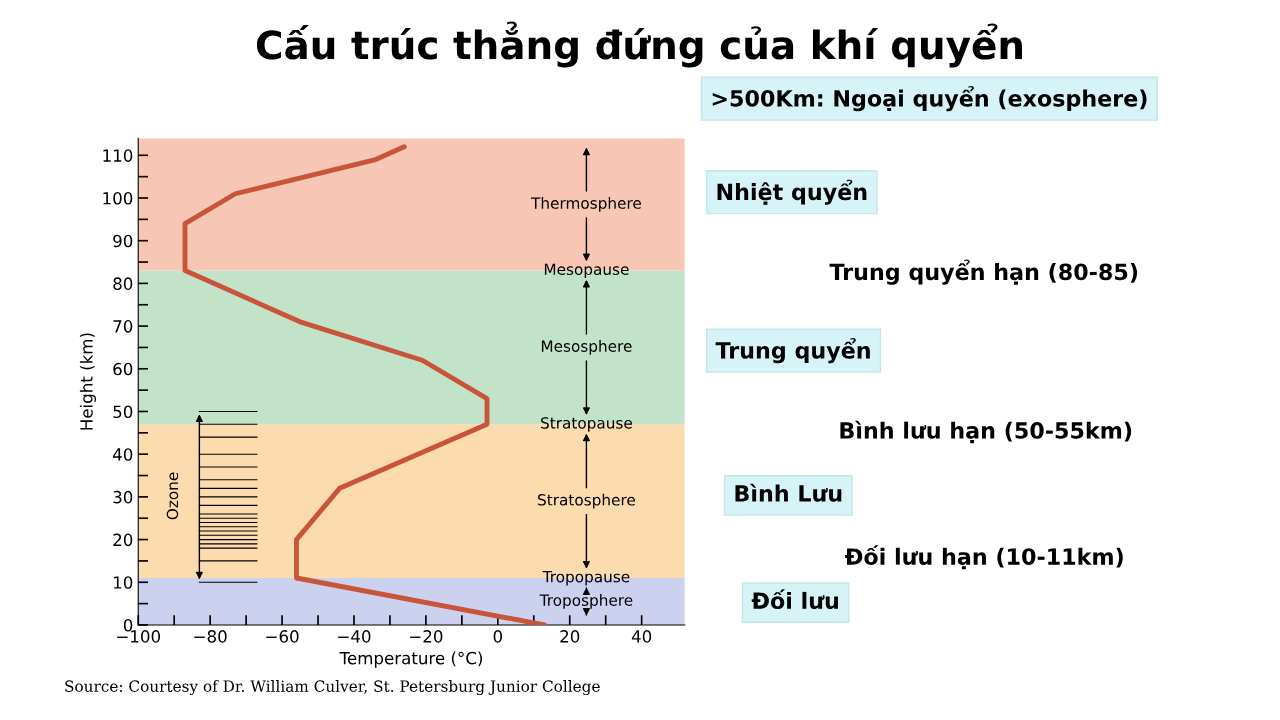 The height and width of the screenshot is (720, 1280). What do you see at coordinates (118, 155) in the screenshot?
I see `y-tick-label: 110` at bounding box center [118, 155].